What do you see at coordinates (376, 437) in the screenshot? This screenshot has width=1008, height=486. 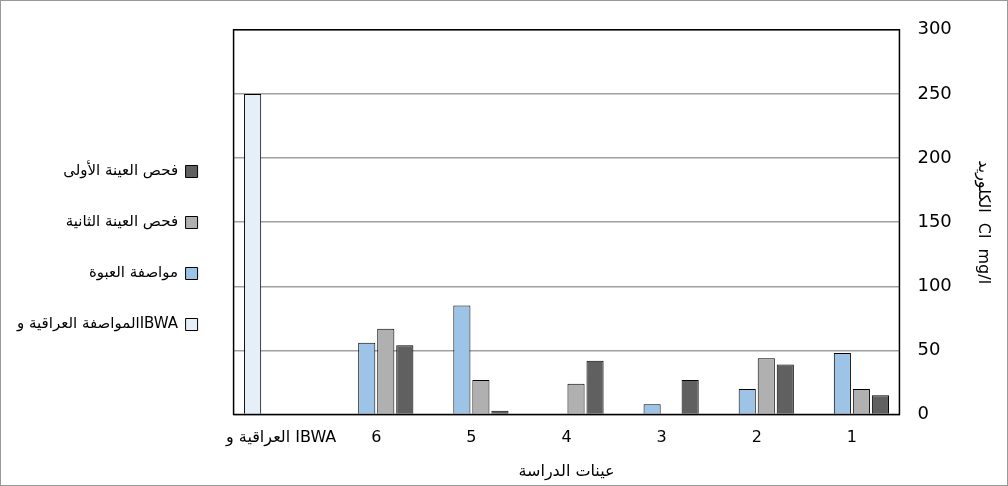 I see `x-tick-label: 6` at bounding box center [376, 437].